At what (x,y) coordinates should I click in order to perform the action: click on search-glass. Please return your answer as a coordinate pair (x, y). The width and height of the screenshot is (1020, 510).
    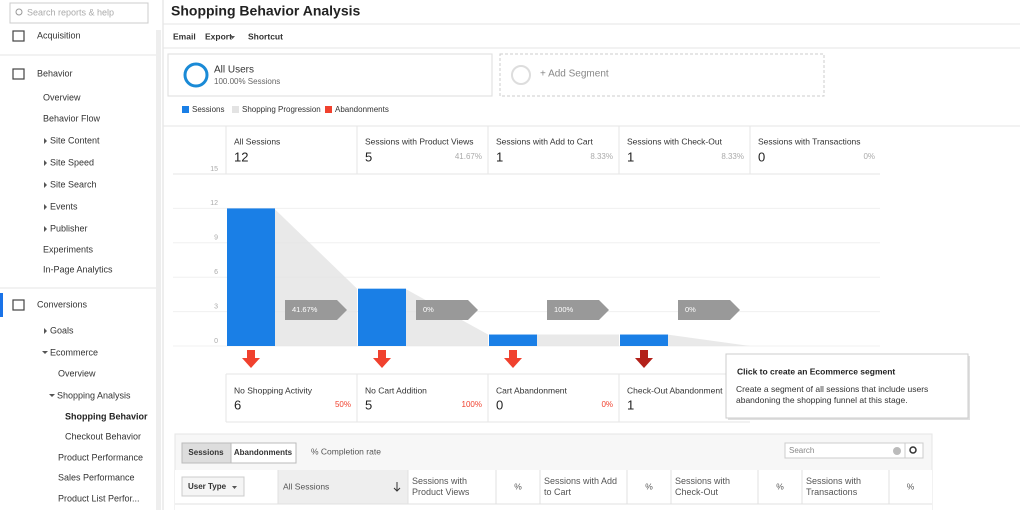
    Looking at the image, I should click on (913, 450).